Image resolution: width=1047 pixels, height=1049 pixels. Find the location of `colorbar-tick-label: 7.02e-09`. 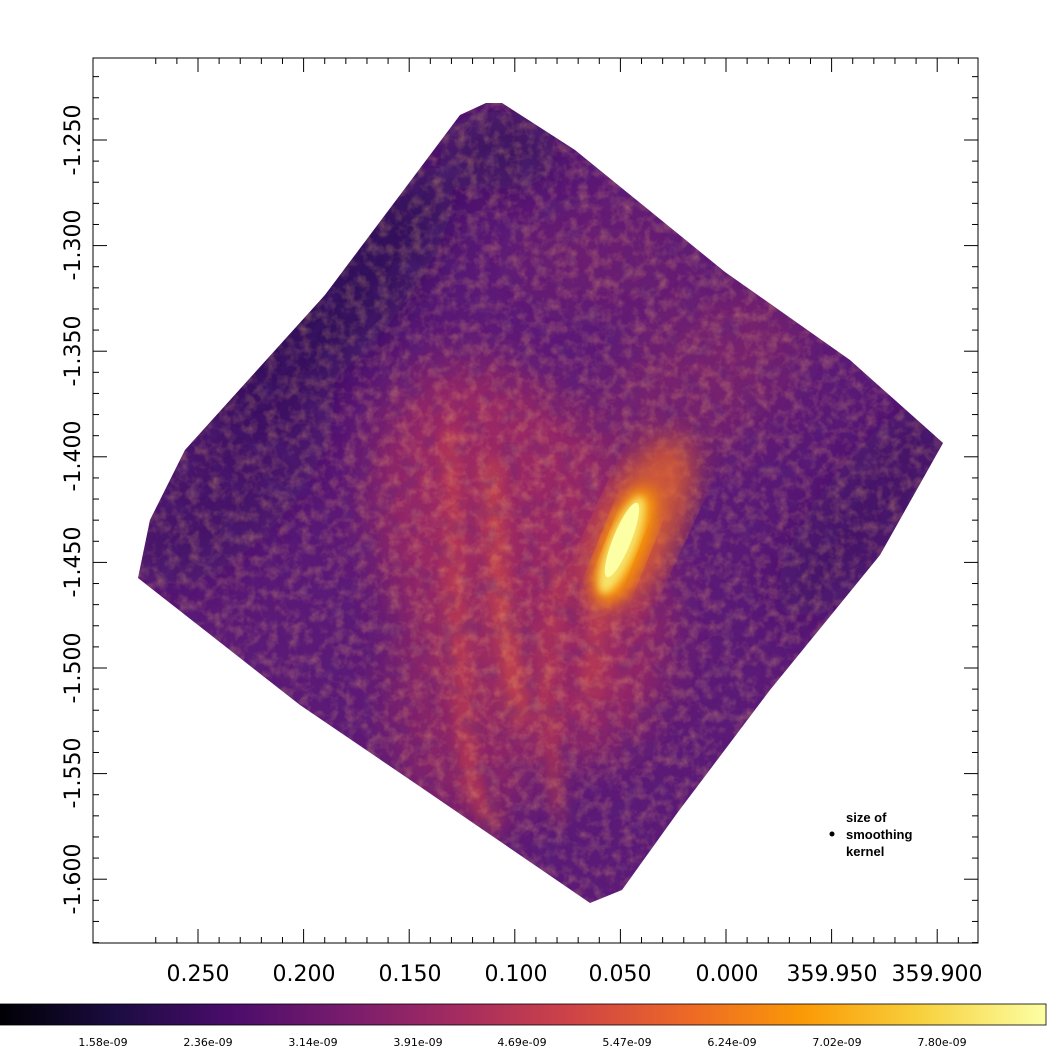

colorbar-tick-label: 7.02e-09 is located at coordinates (836, 1042).